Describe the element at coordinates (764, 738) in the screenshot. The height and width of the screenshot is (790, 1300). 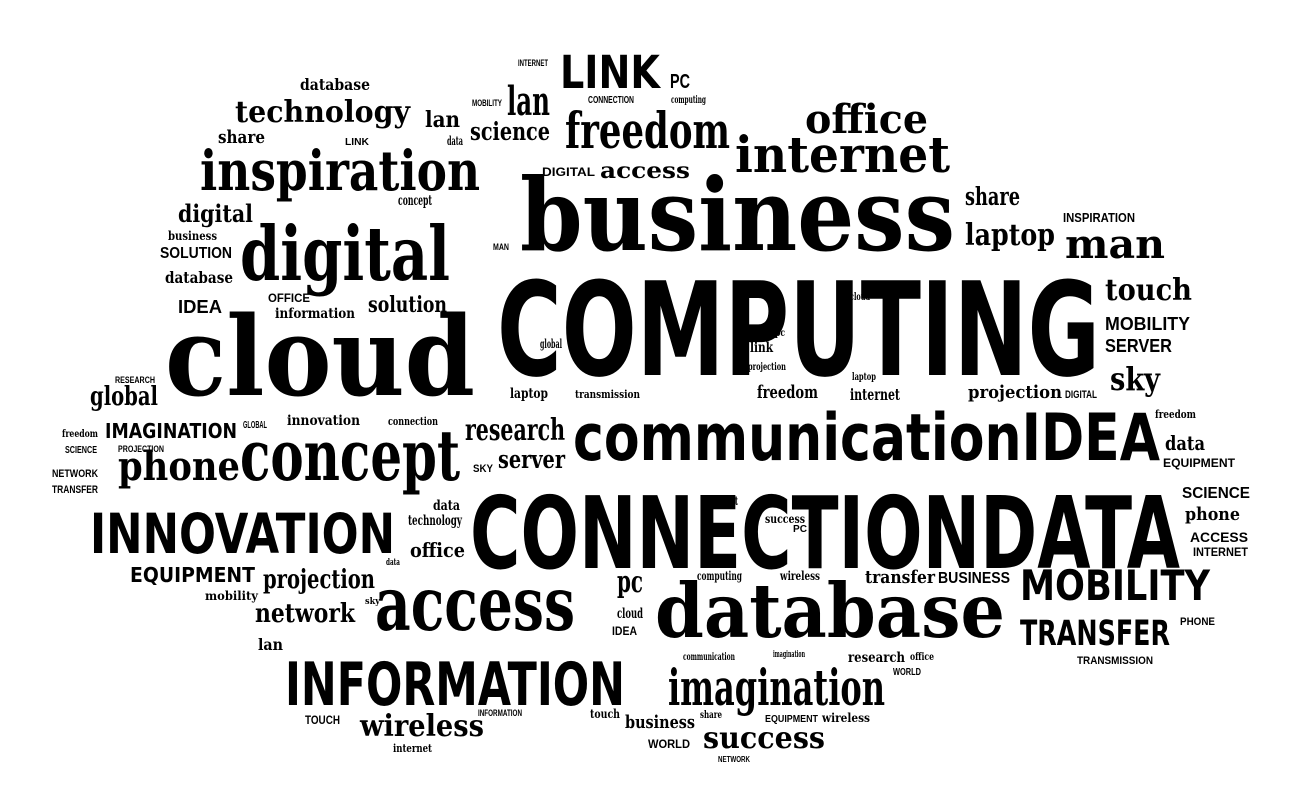
I see `word: success` at that location.